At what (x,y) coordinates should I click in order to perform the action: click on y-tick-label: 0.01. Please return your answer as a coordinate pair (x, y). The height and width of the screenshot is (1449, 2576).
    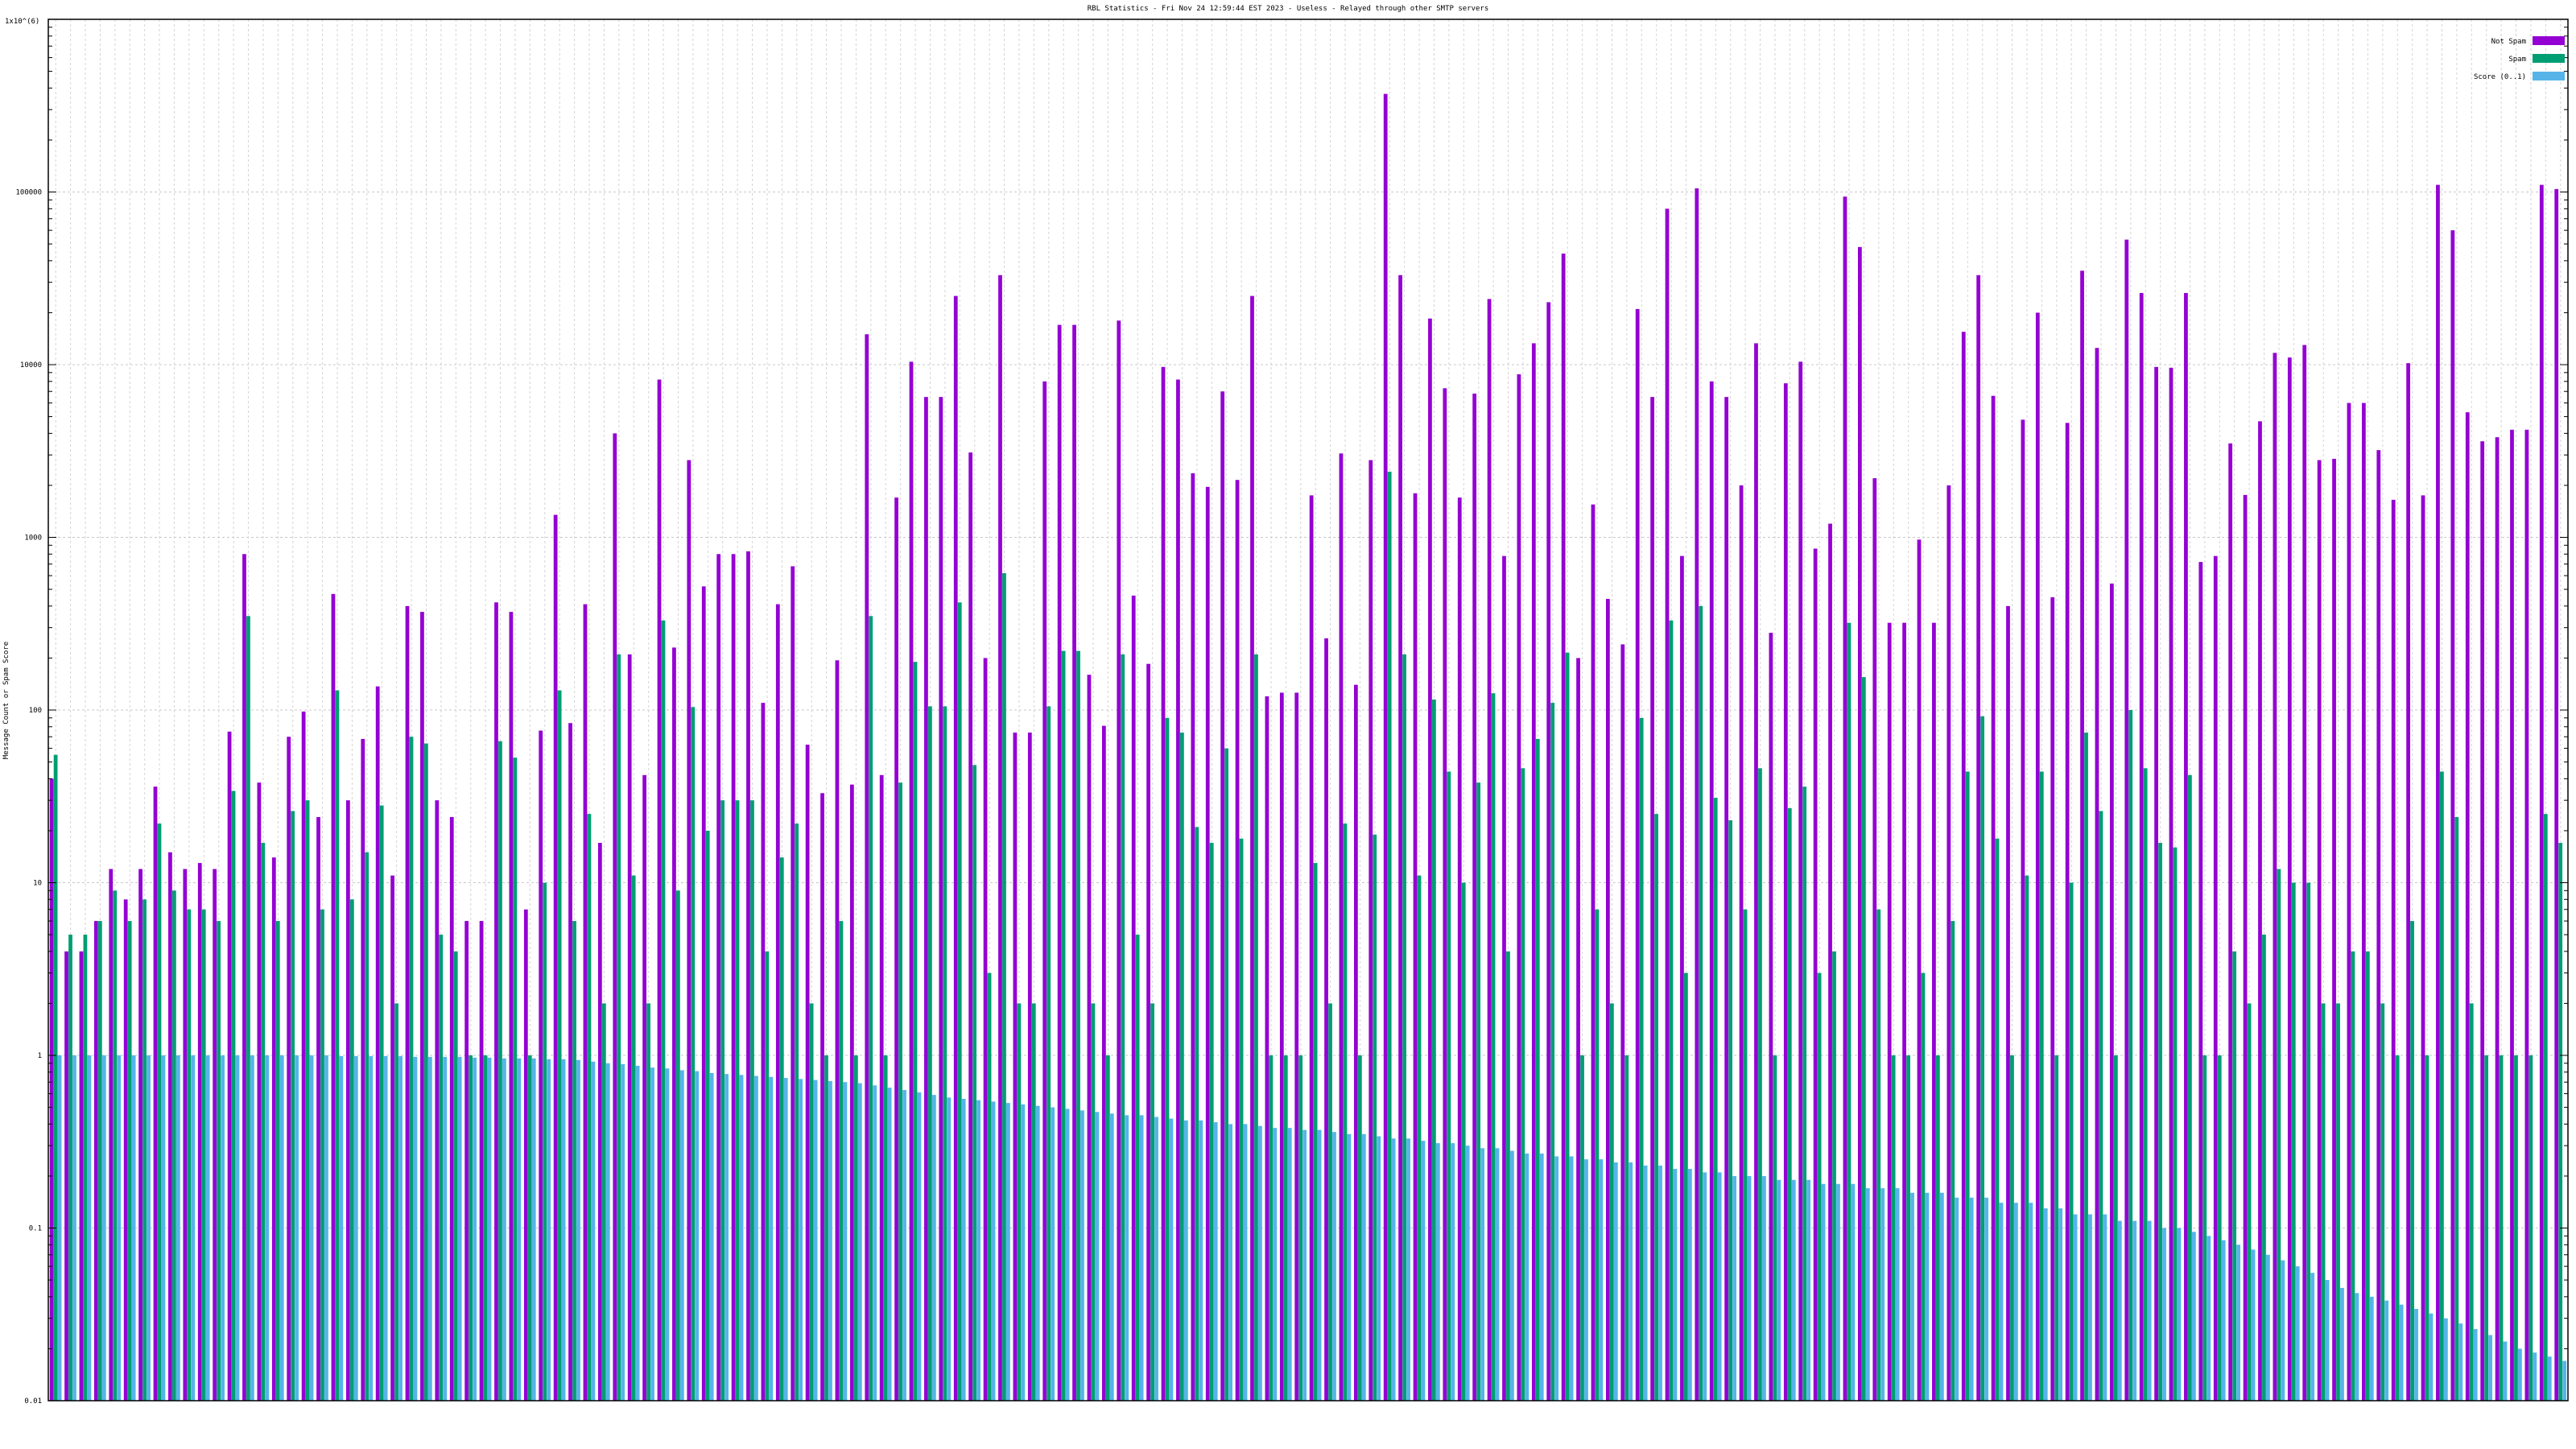
    Looking at the image, I should click on (33, 1401).